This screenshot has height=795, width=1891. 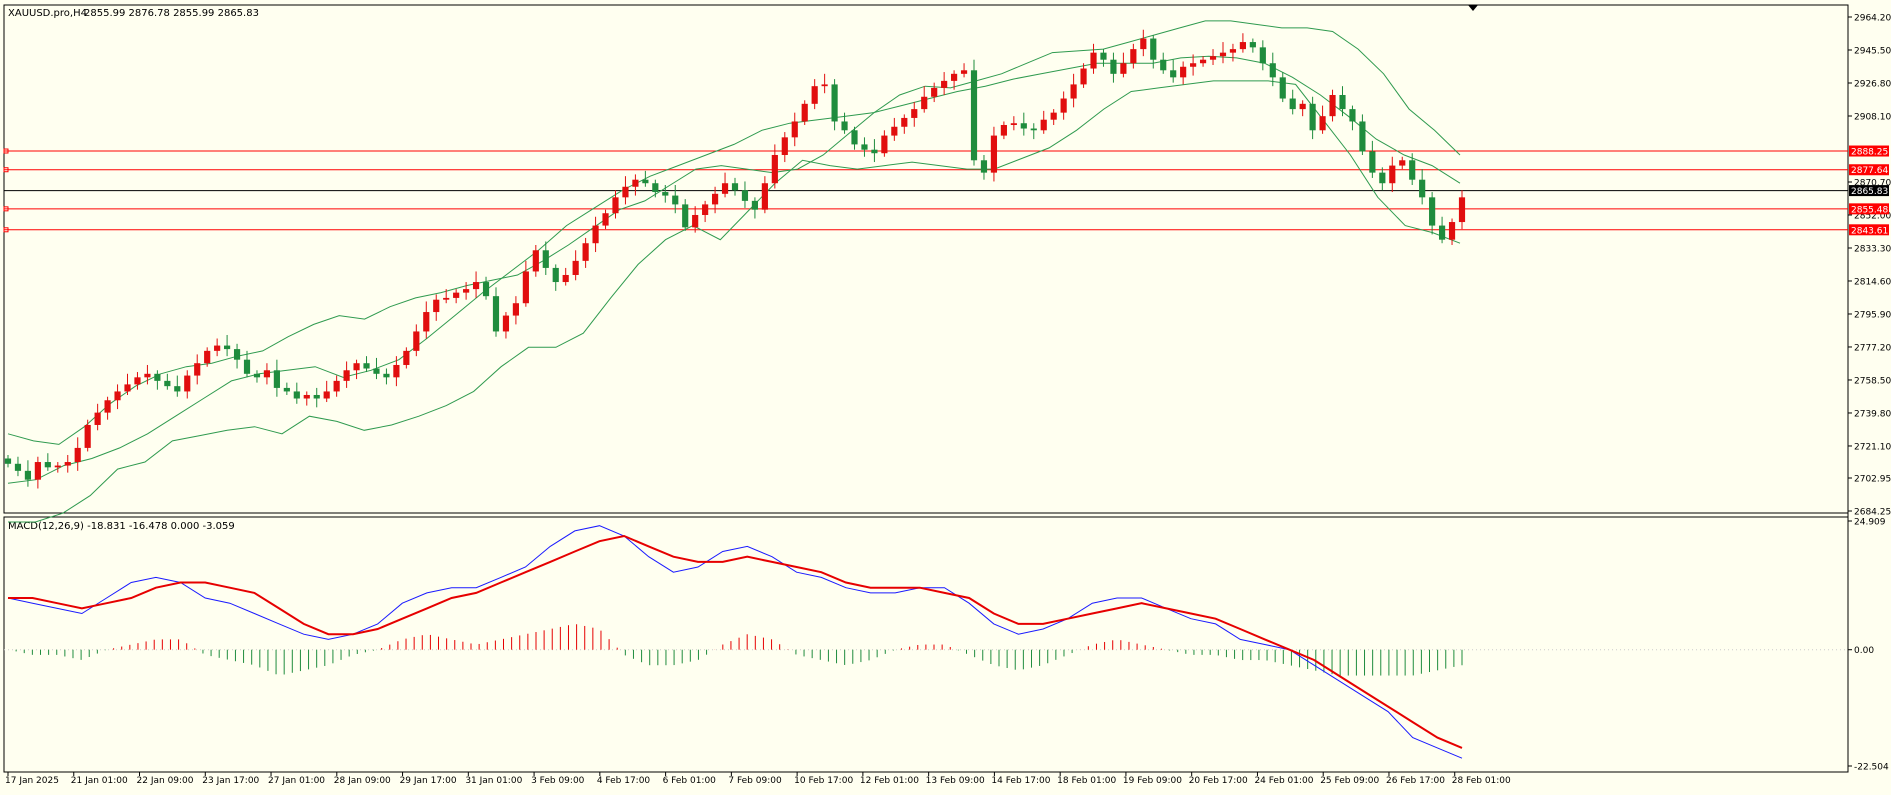 I want to click on symbol-label: XAUUSD.pro,H4, so click(x=47, y=13).